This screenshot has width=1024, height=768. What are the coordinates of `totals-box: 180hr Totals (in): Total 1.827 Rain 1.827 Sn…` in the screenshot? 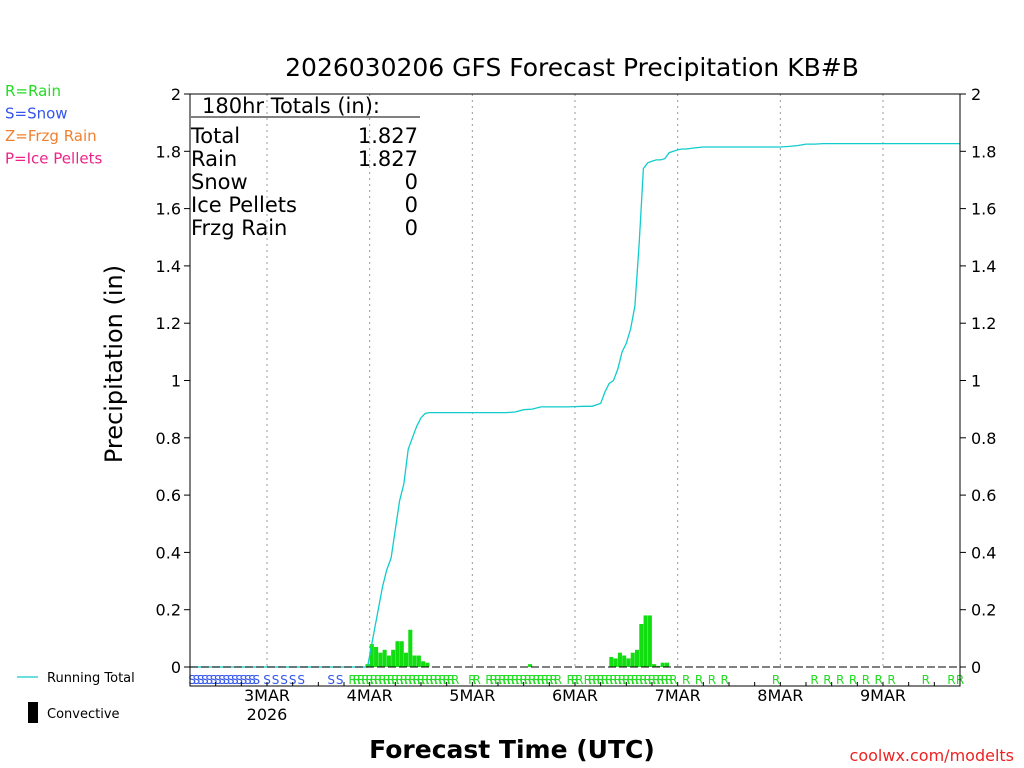 It's located at (305, 167).